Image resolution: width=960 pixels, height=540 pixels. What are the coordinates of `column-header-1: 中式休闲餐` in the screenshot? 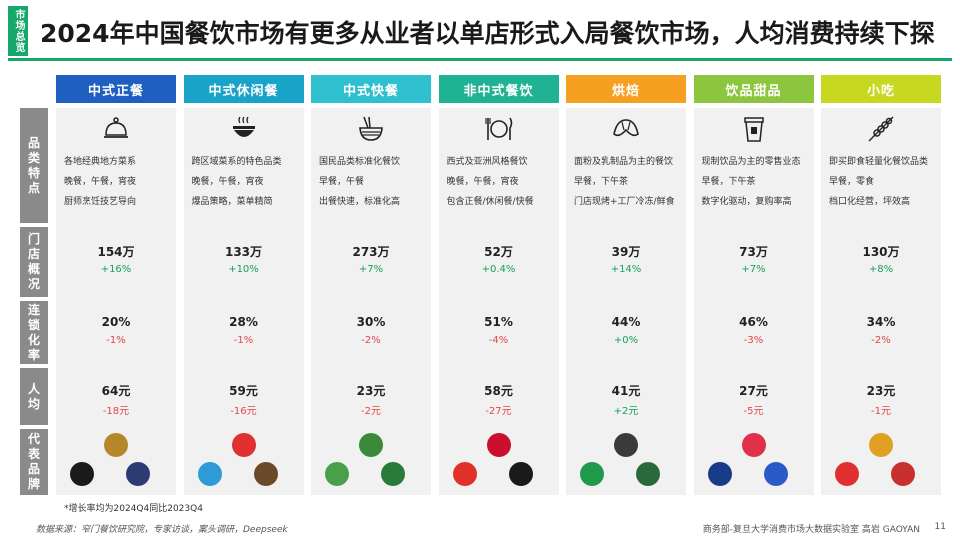 It's located at (243, 89).